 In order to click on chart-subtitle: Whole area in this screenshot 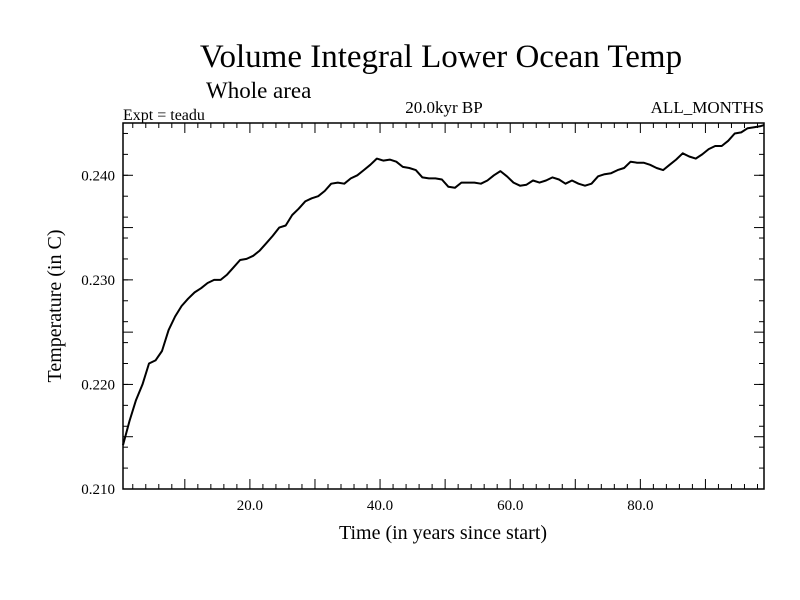, I will do `click(258, 90)`.